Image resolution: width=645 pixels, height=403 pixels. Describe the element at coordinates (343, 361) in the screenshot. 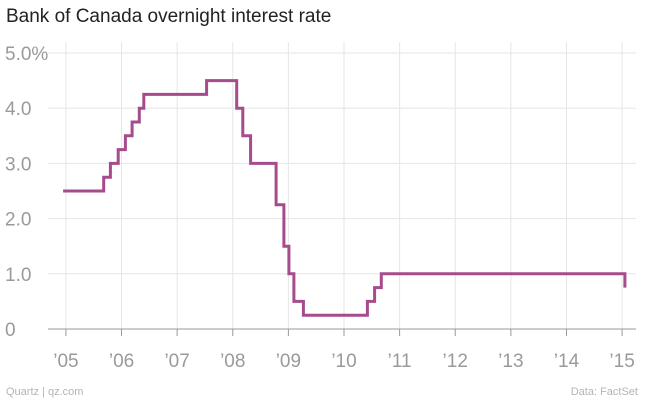

I see `x-tick-label: ’10` at that location.